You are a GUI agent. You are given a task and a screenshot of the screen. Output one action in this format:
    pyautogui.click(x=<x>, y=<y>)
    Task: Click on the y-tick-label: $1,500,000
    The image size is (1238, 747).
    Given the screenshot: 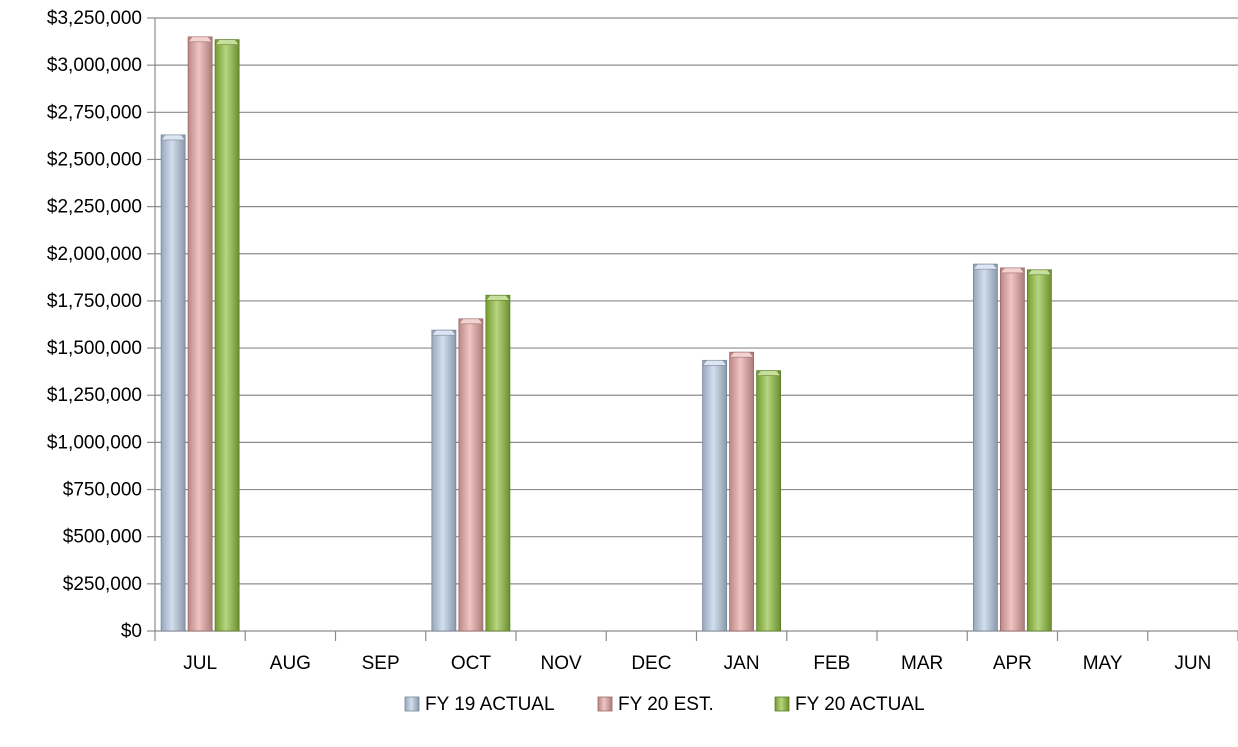 What is the action you would take?
    pyautogui.click(x=94, y=348)
    